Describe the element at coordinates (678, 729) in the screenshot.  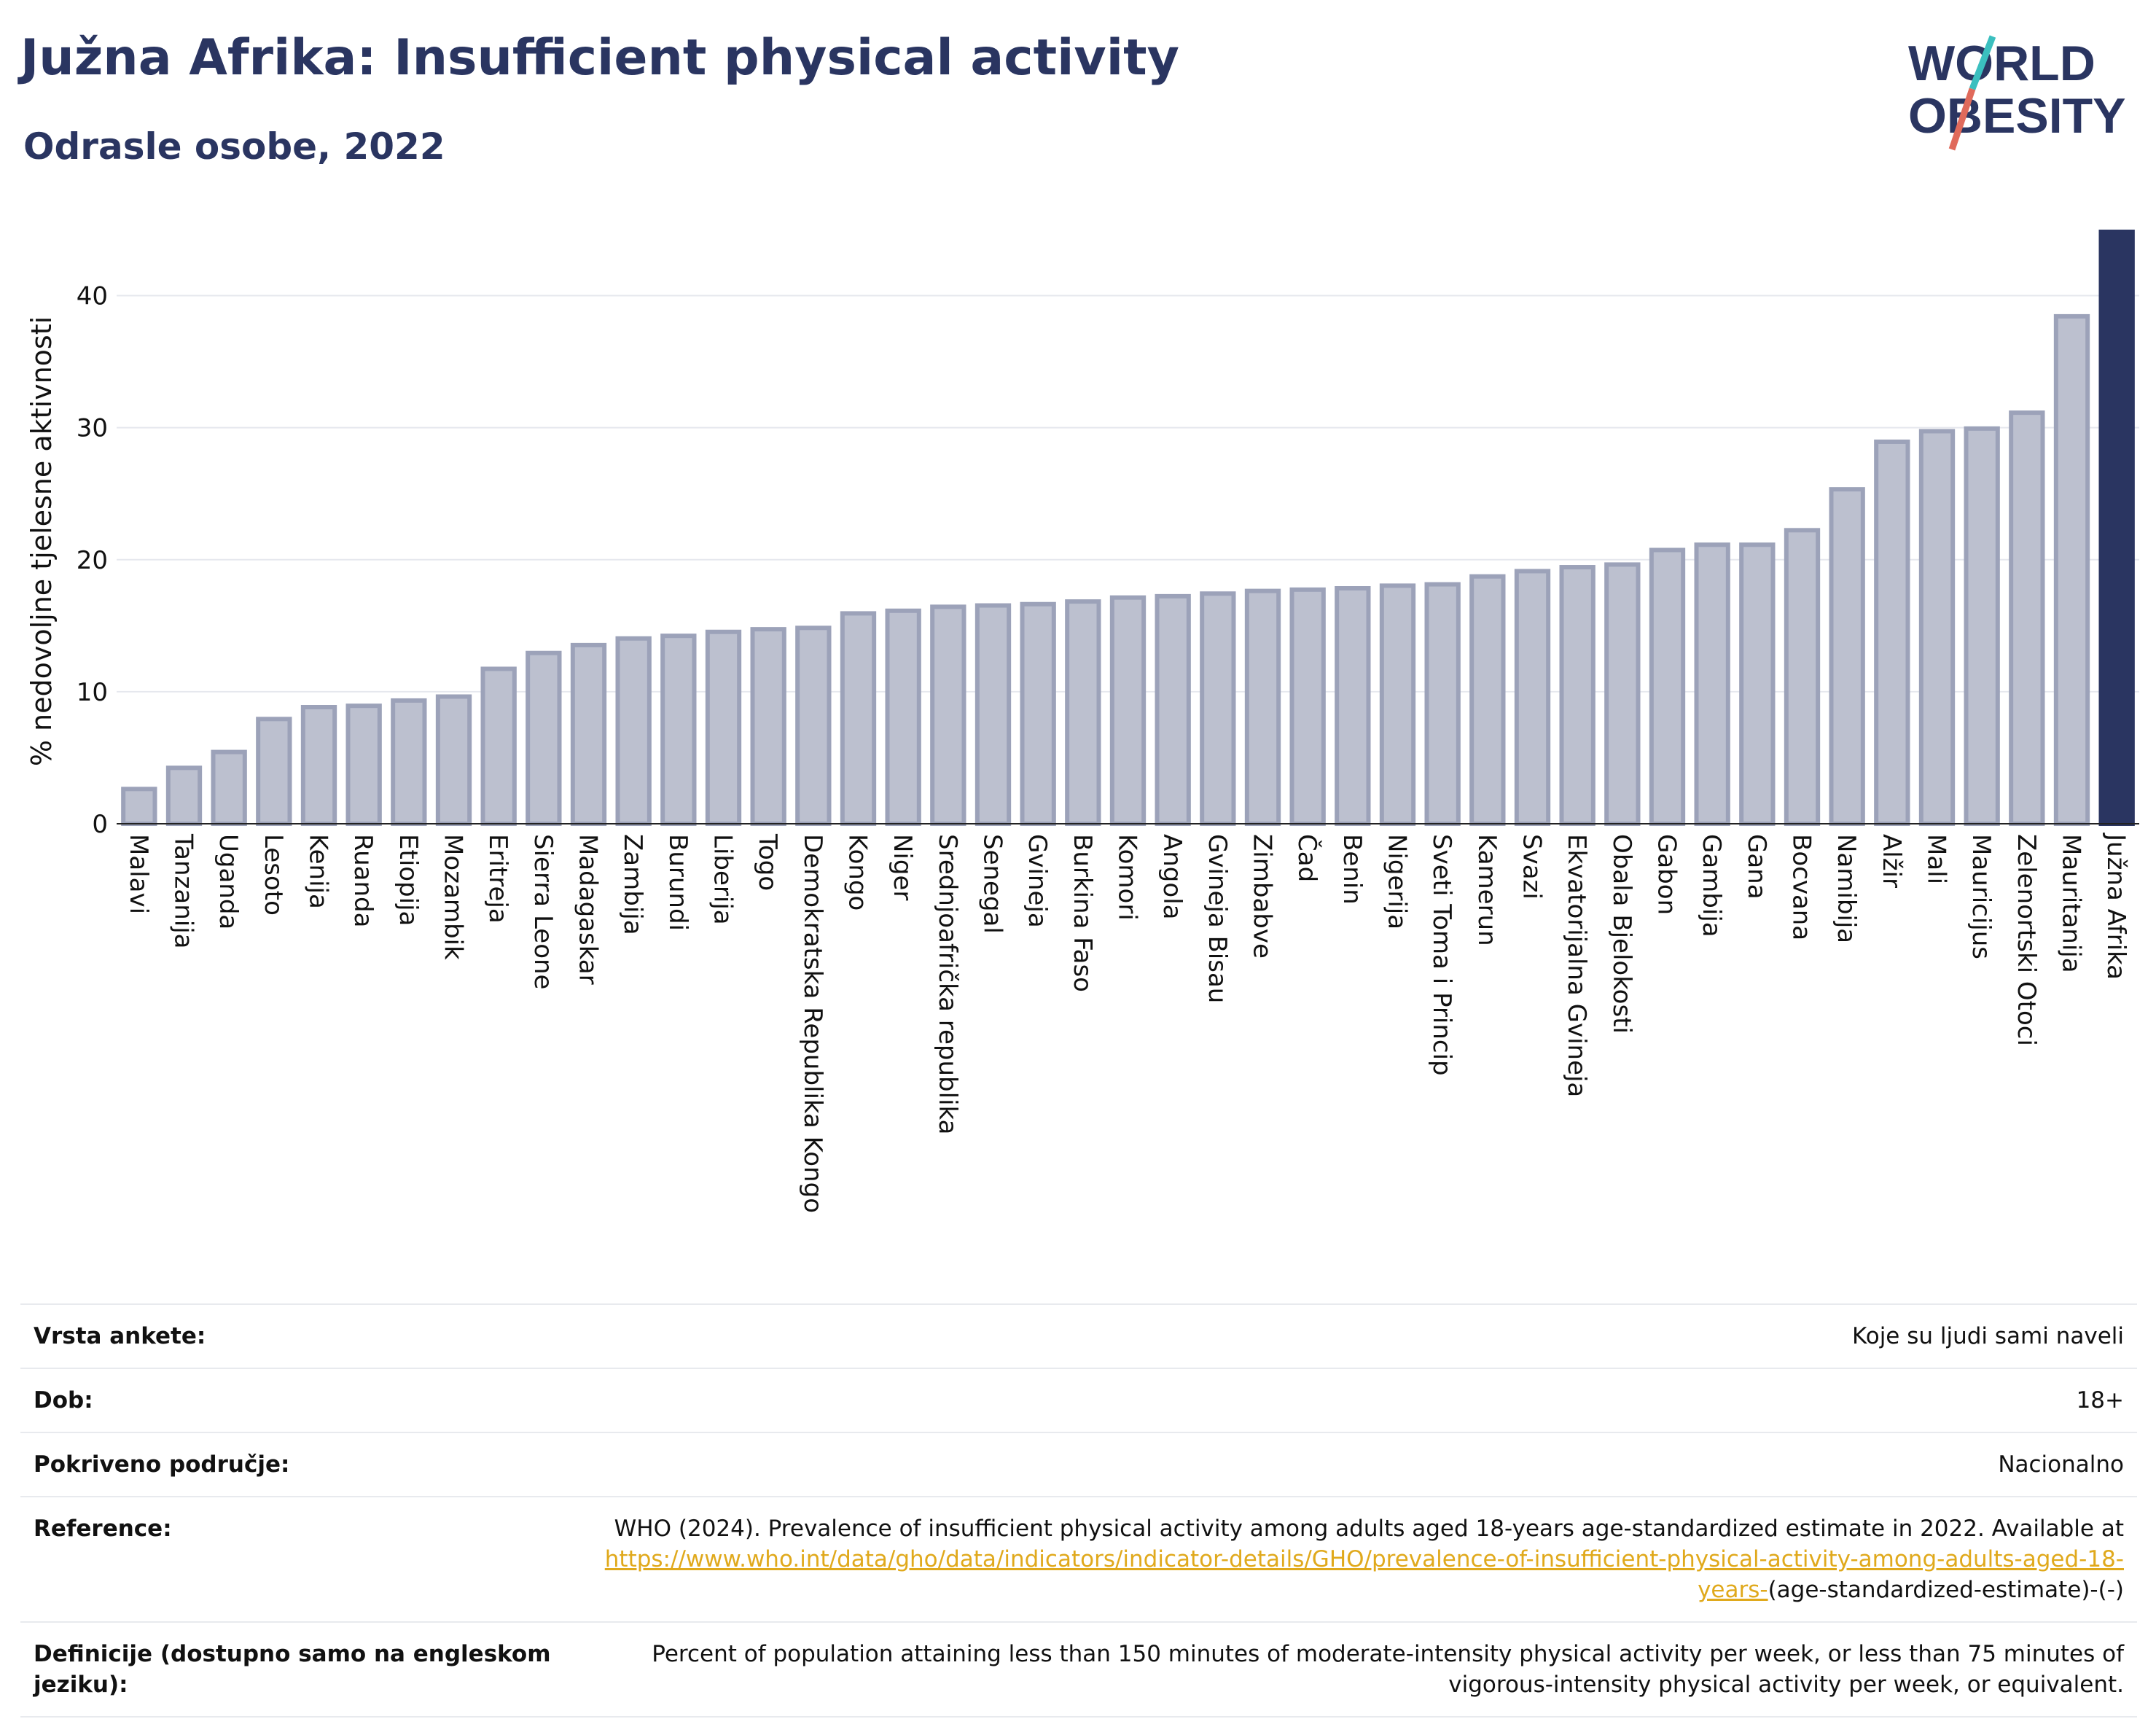
I see `bar-burundi` at that location.